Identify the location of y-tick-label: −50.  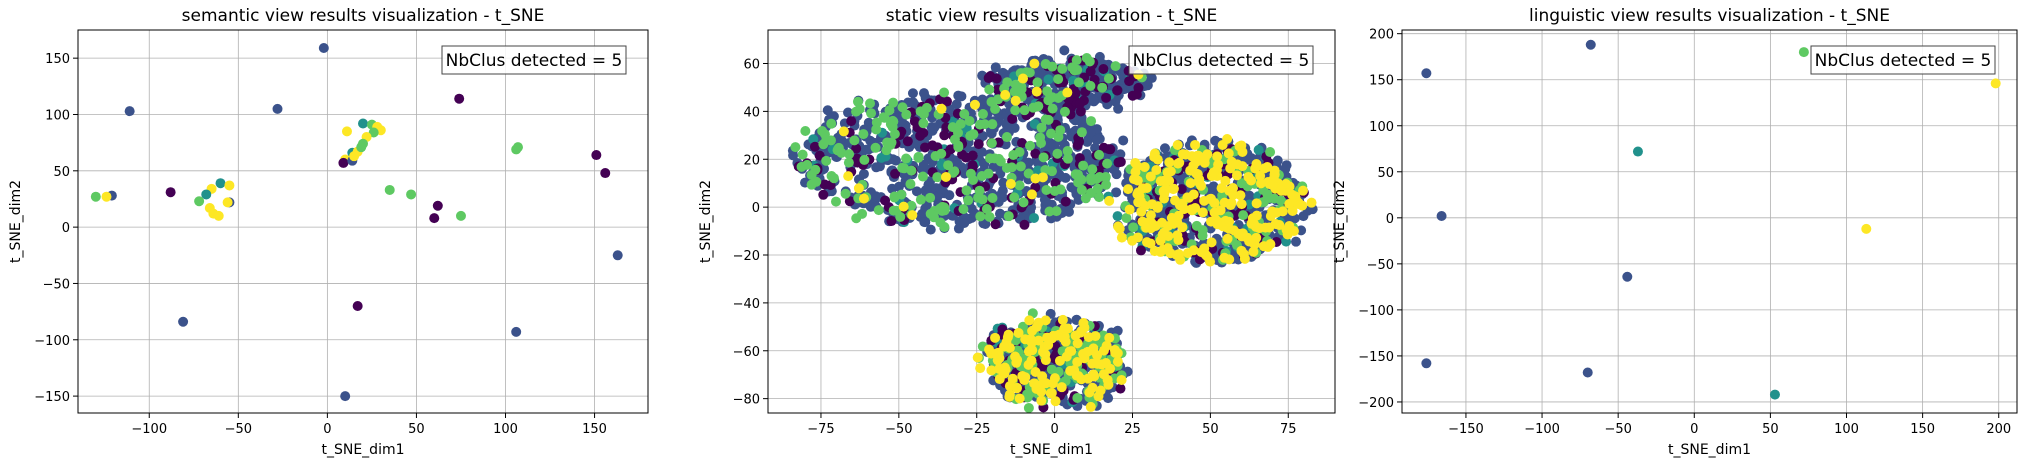
(56, 284).